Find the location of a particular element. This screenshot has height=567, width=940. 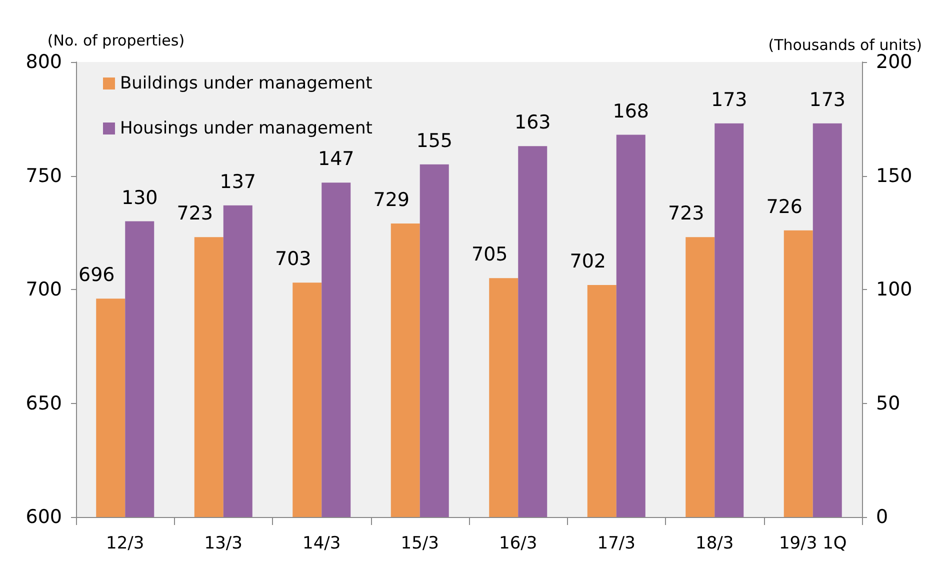

y2-tick-label: 100 is located at coordinates (894, 289).